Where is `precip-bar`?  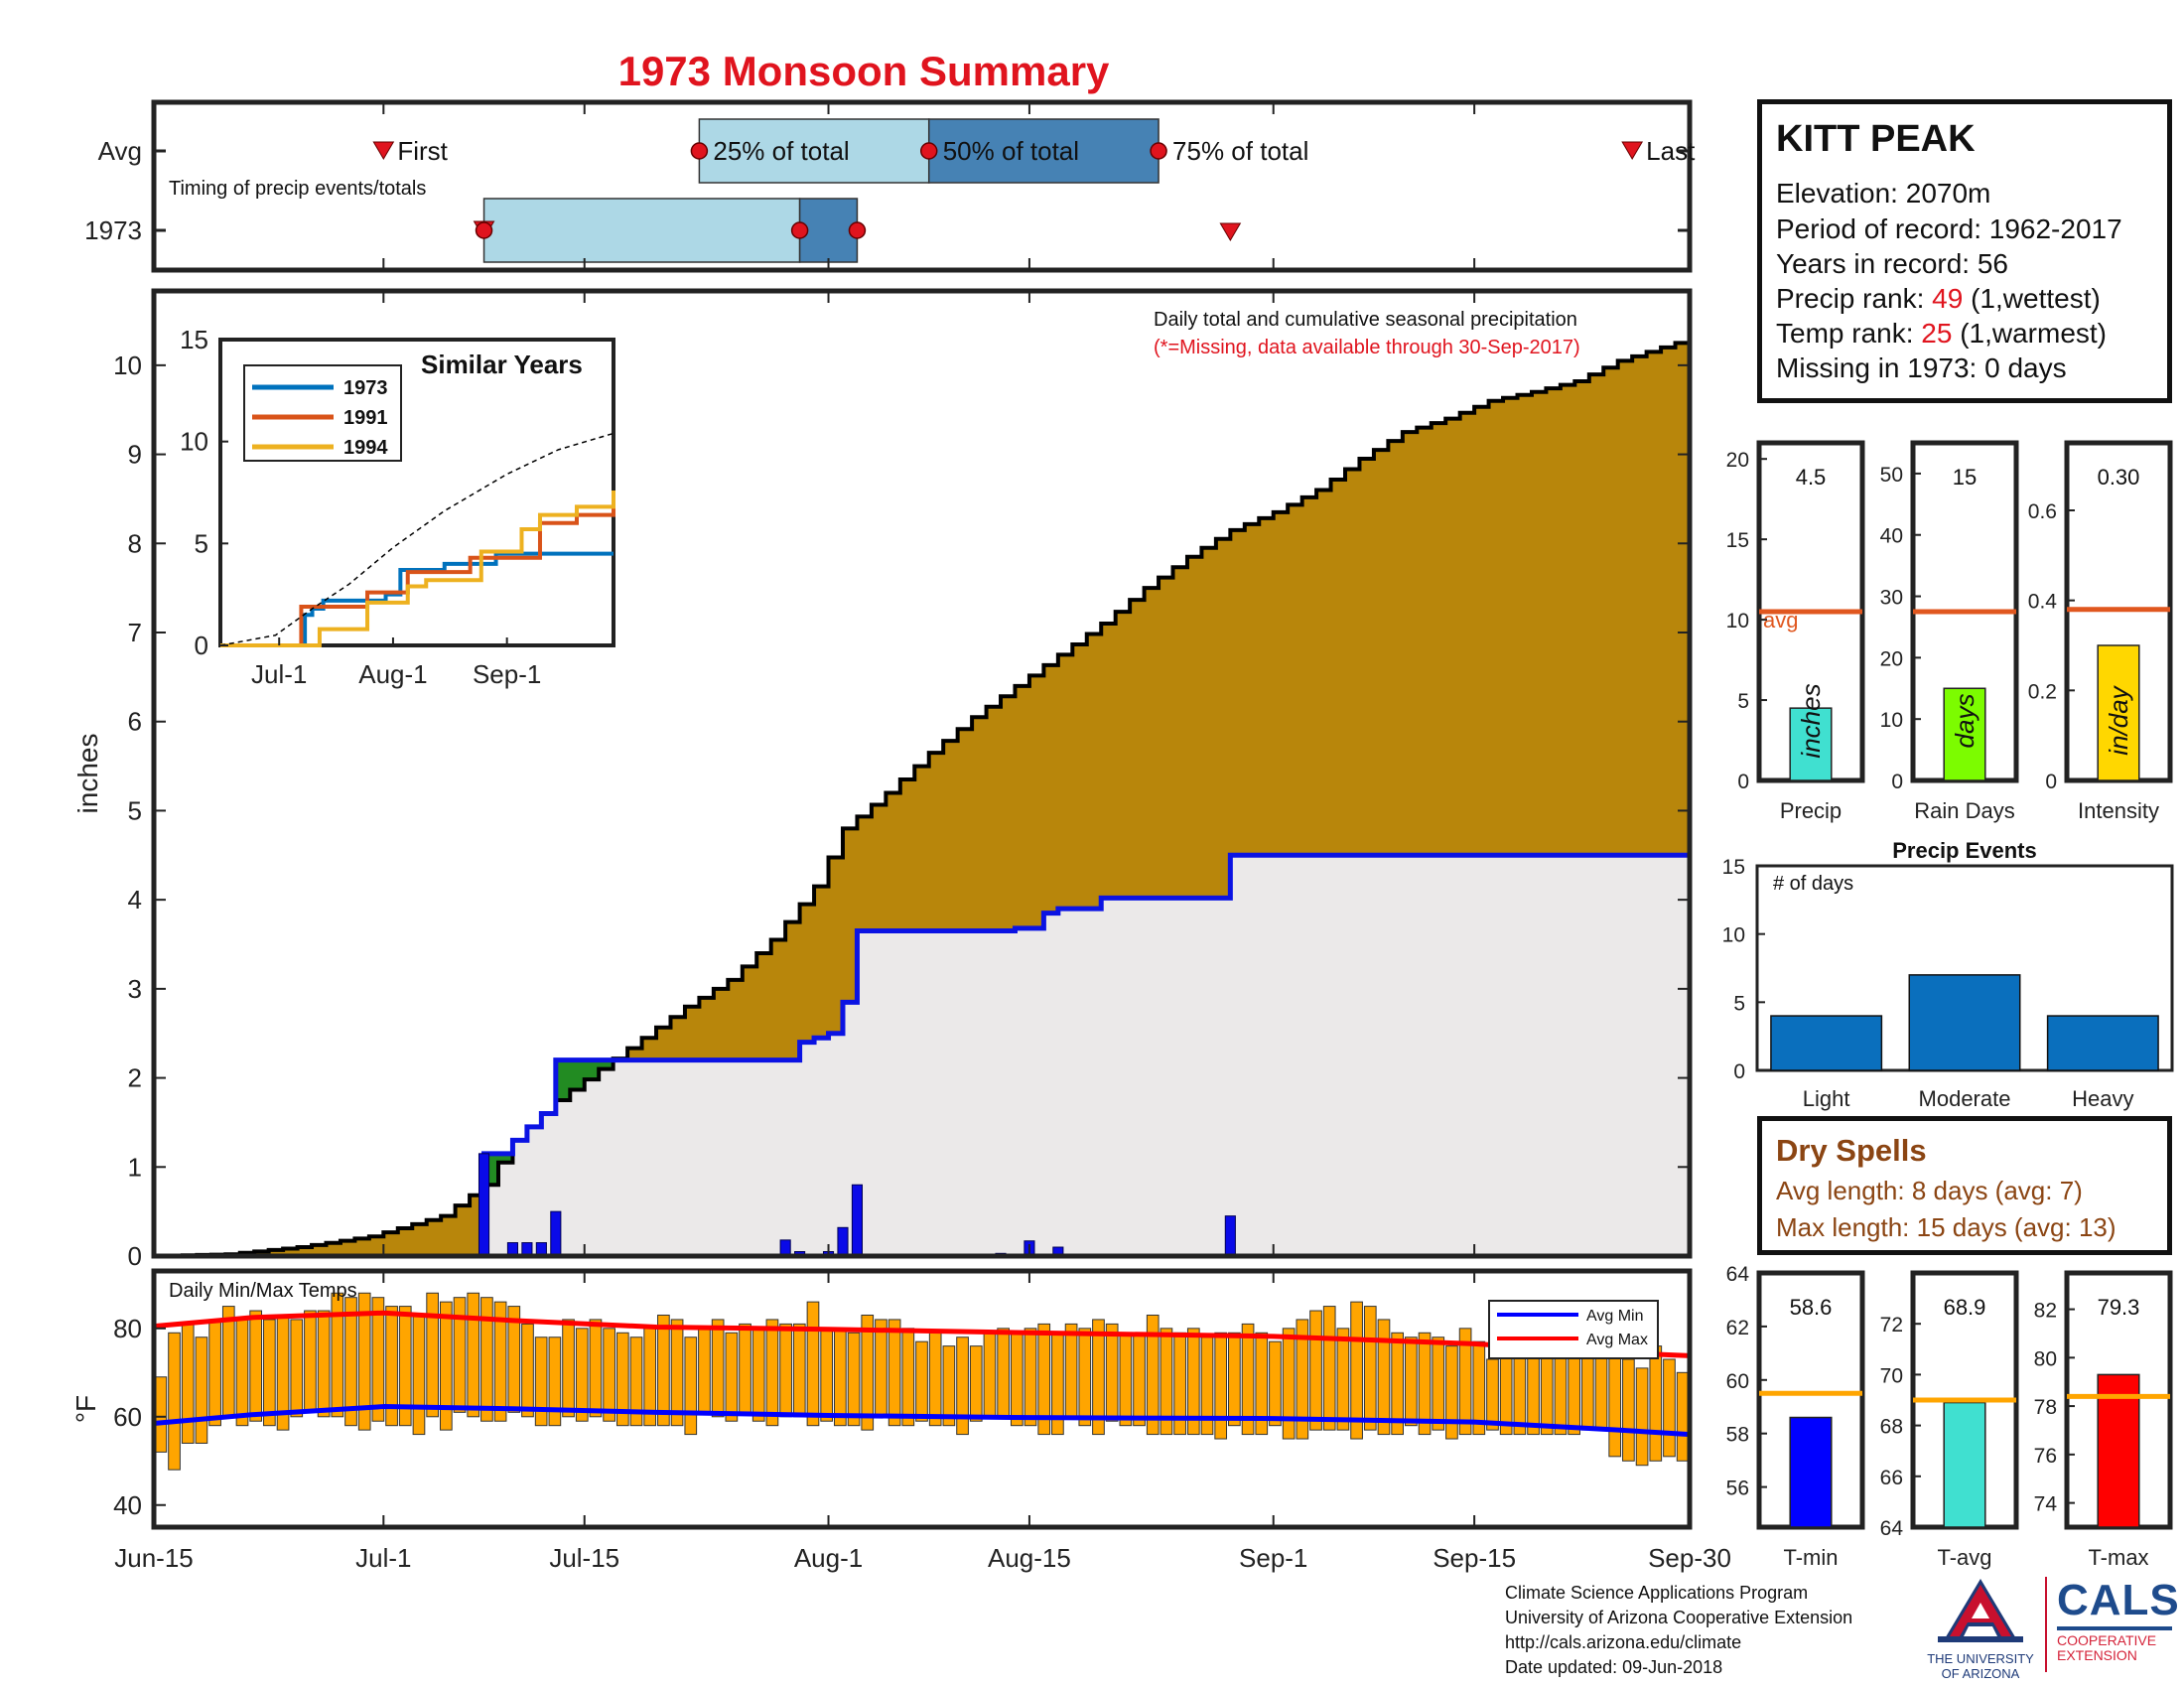
precip-bar is located at coordinates (1811, 744).